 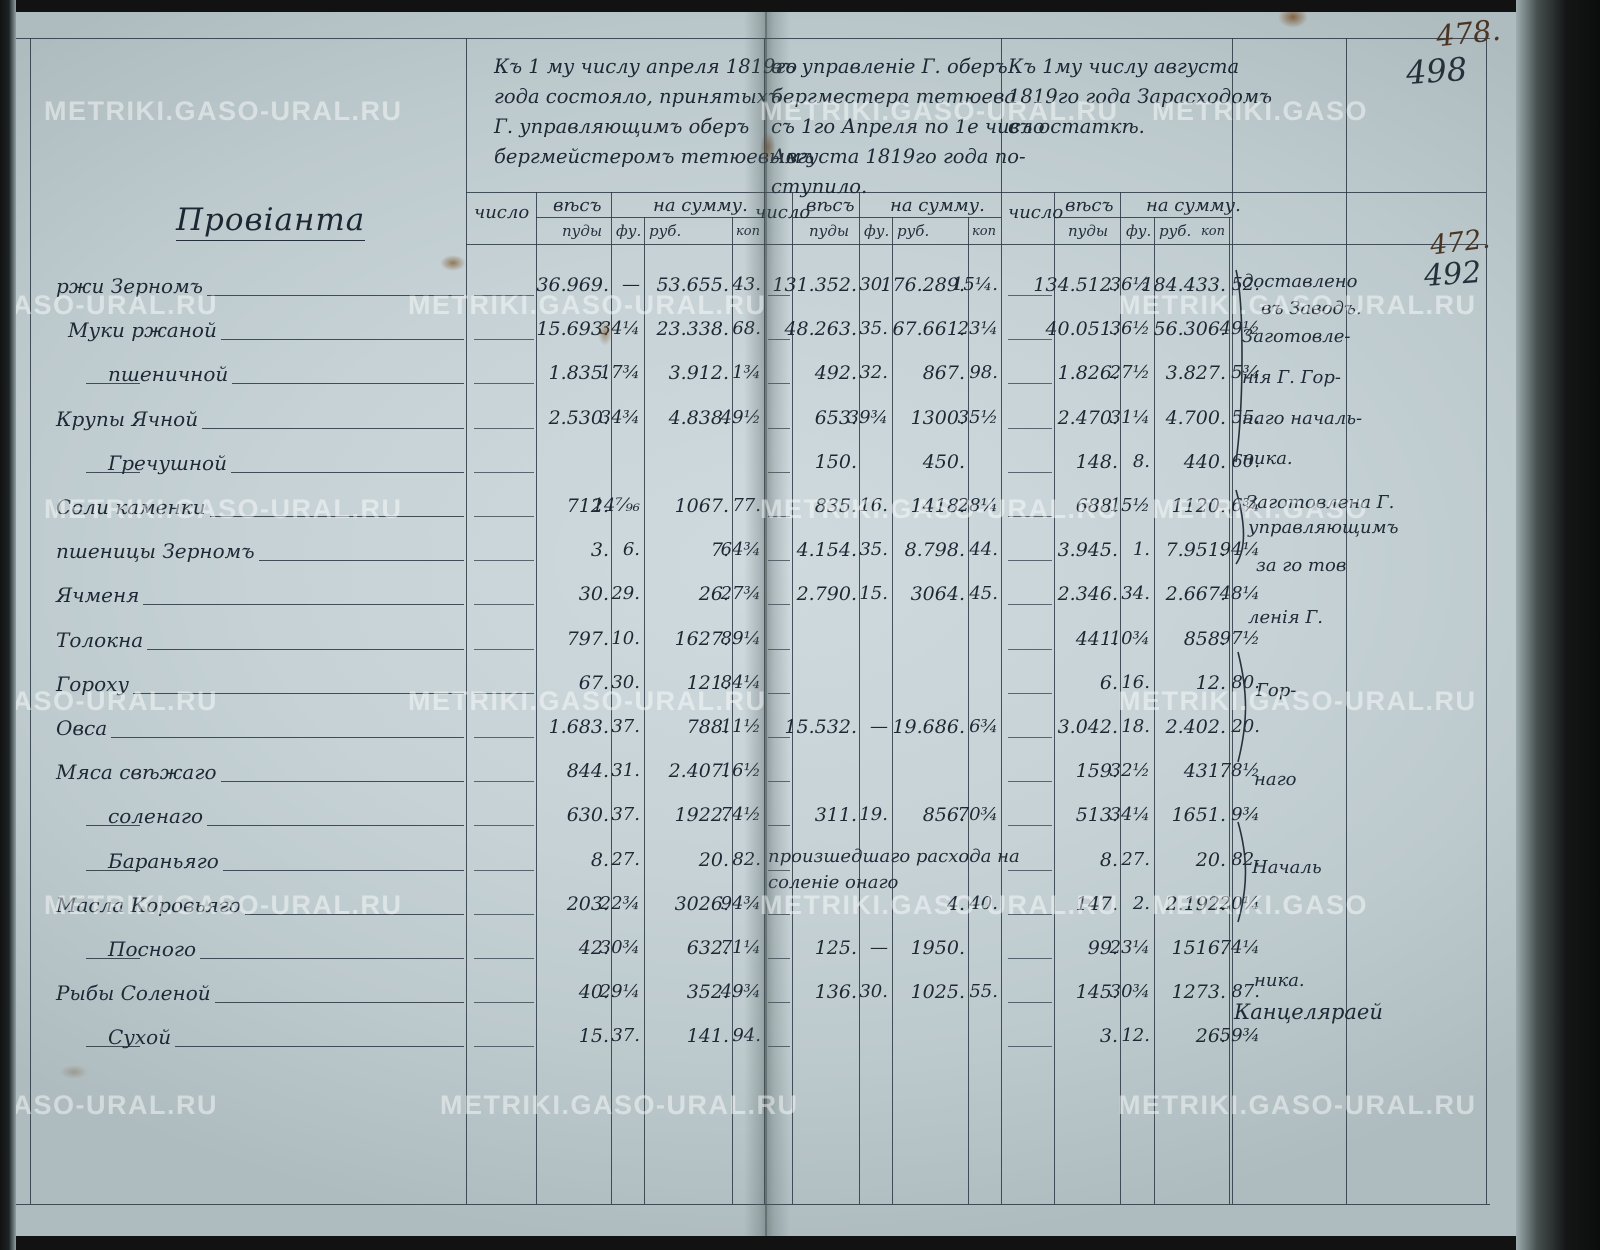 What do you see at coordinates (646, 66) in the screenshot?
I see `header-g1-line1: Къ 1 му числу апреля 1819го` at bounding box center [646, 66].